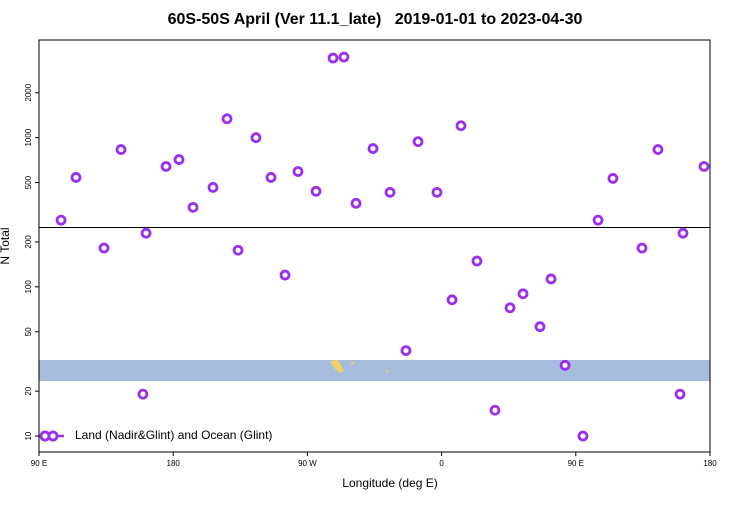  What do you see at coordinates (374, 370) in the screenshot?
I see `map-strip` at bounding box center [374, 370].